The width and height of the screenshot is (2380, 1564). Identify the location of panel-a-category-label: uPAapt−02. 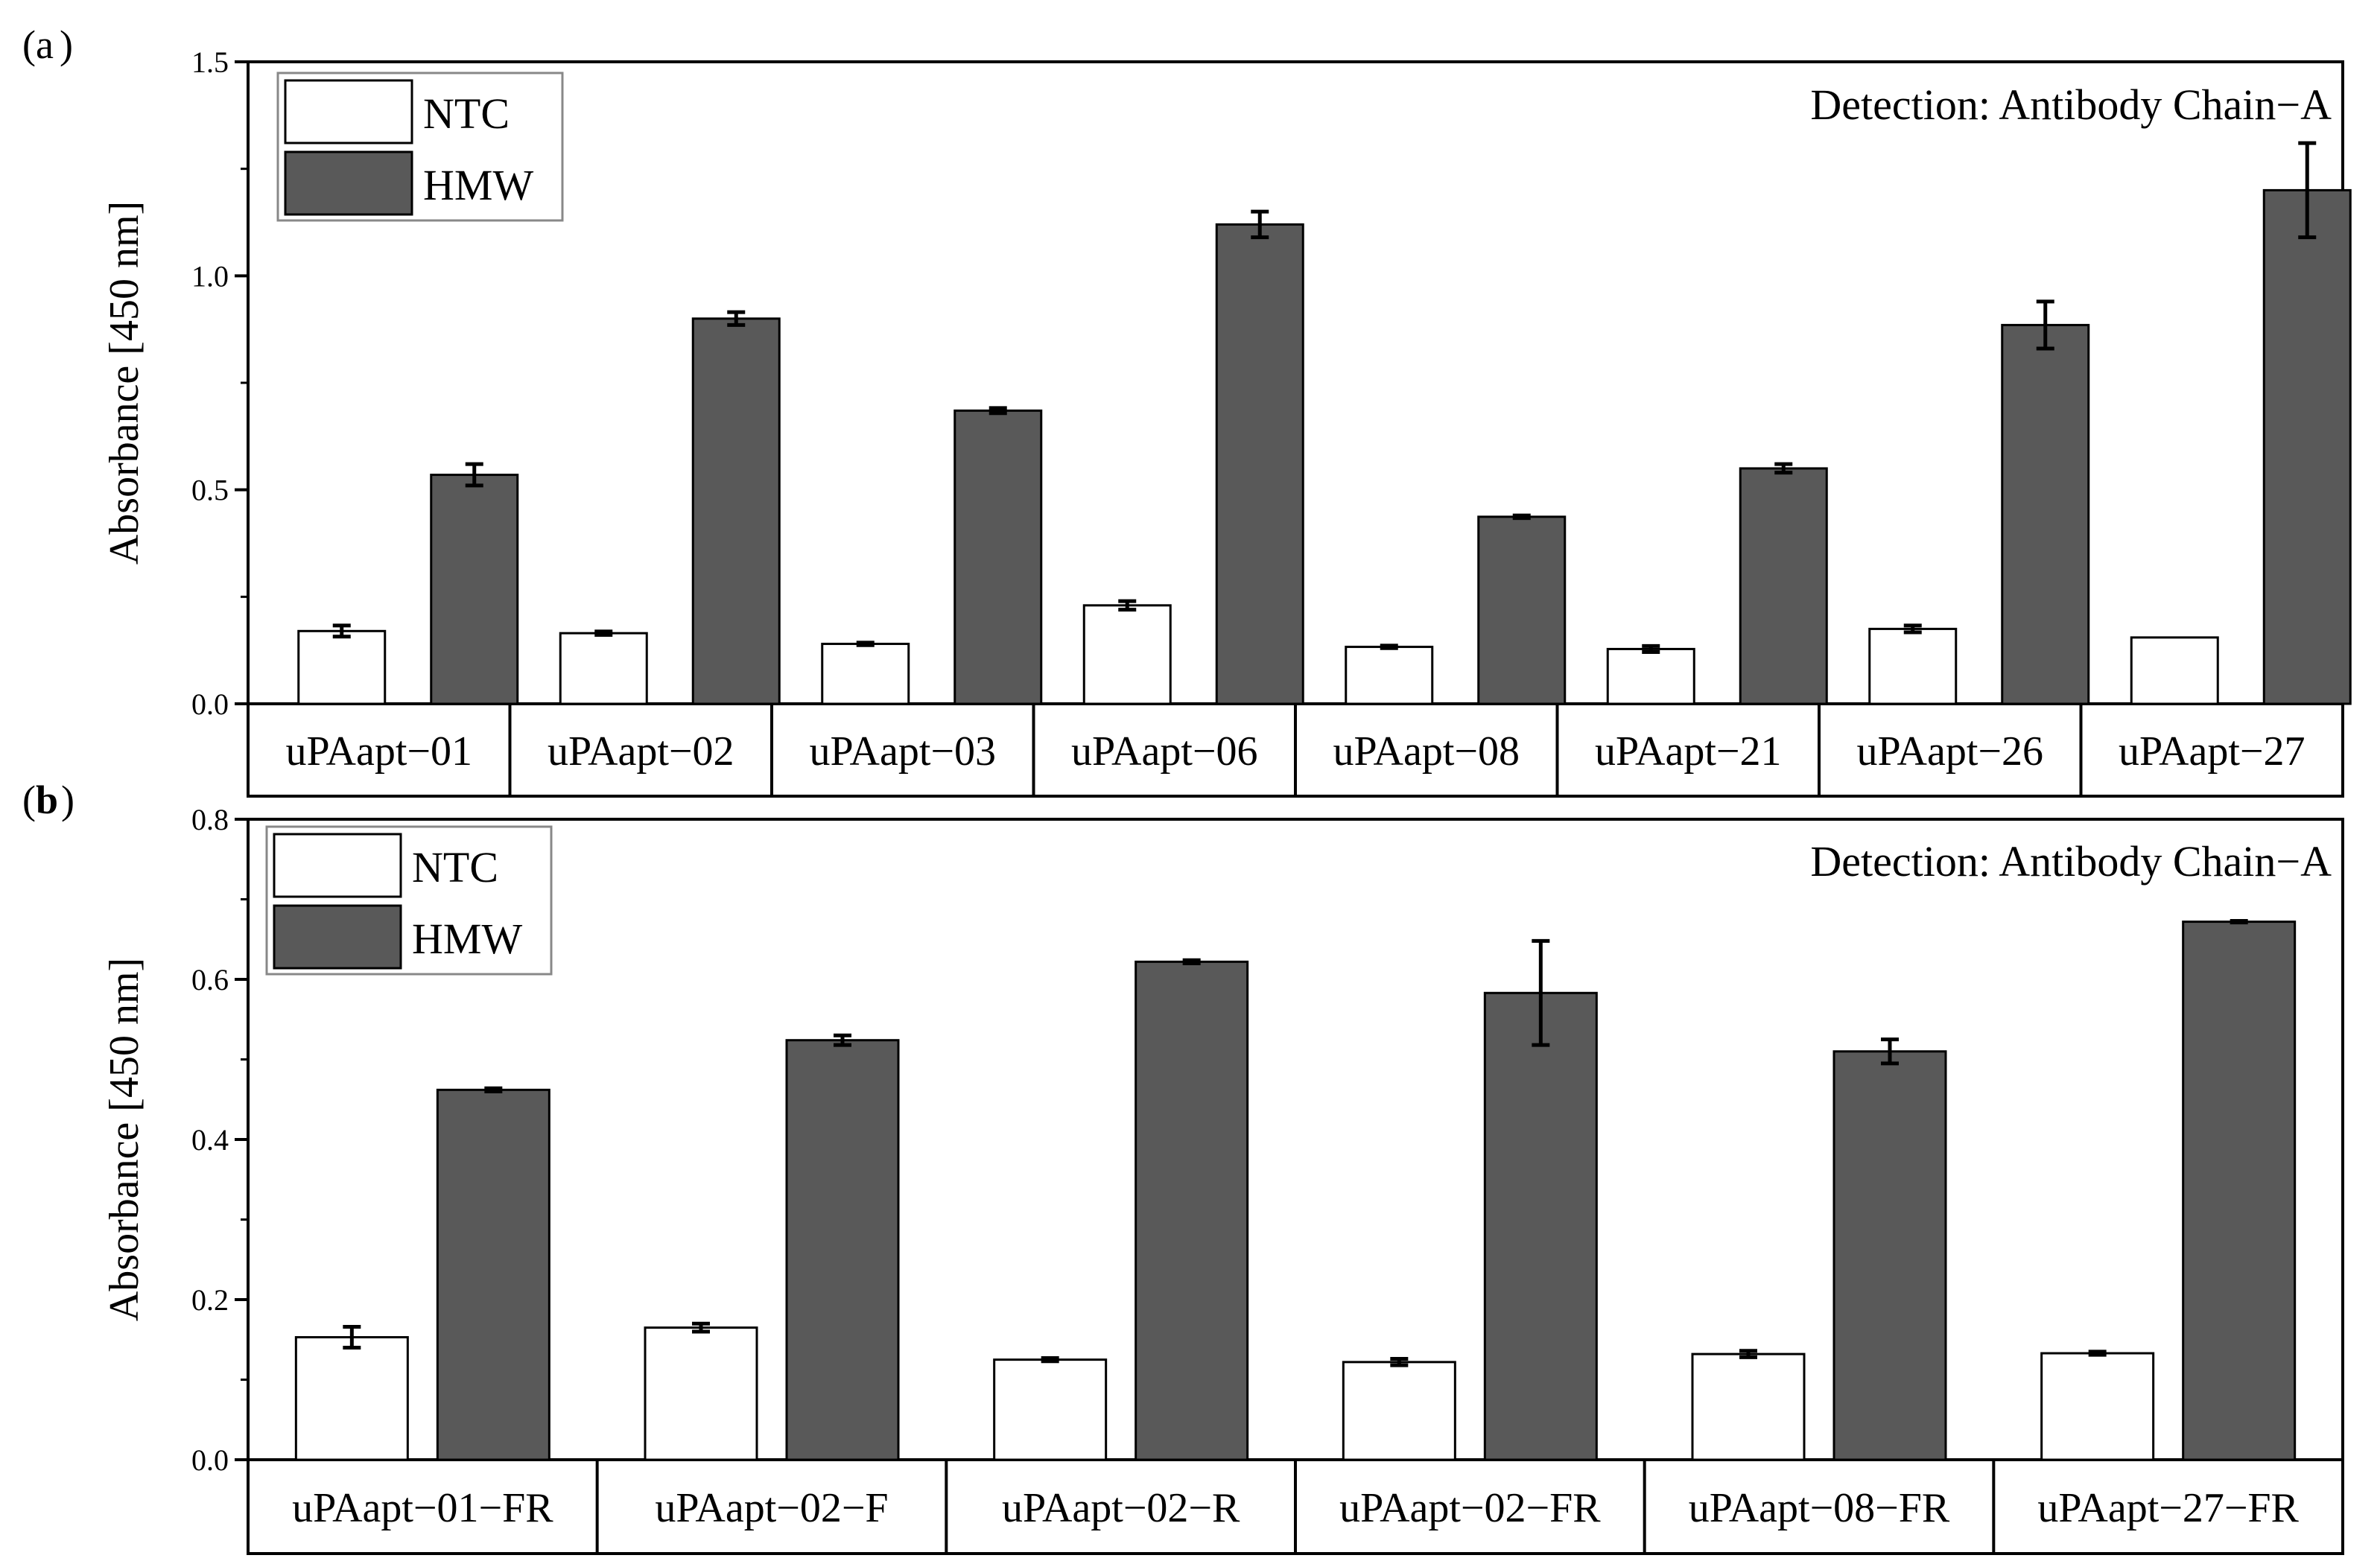
(641, 751).